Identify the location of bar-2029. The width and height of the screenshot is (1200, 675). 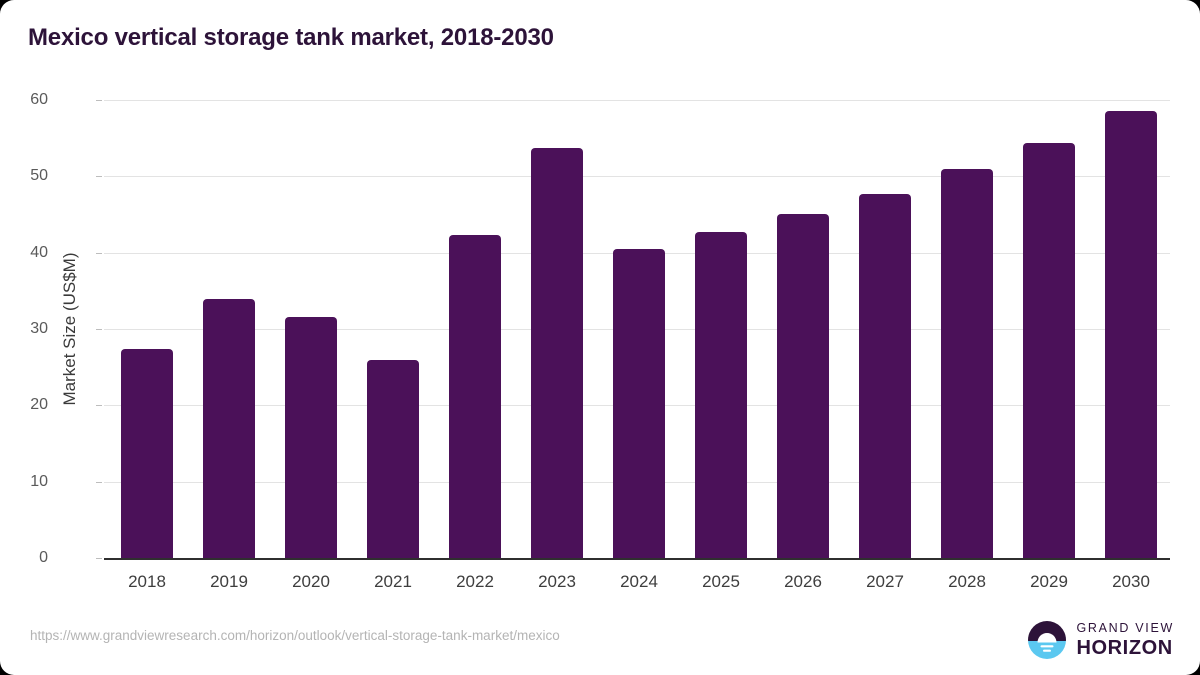
(1049, 350).